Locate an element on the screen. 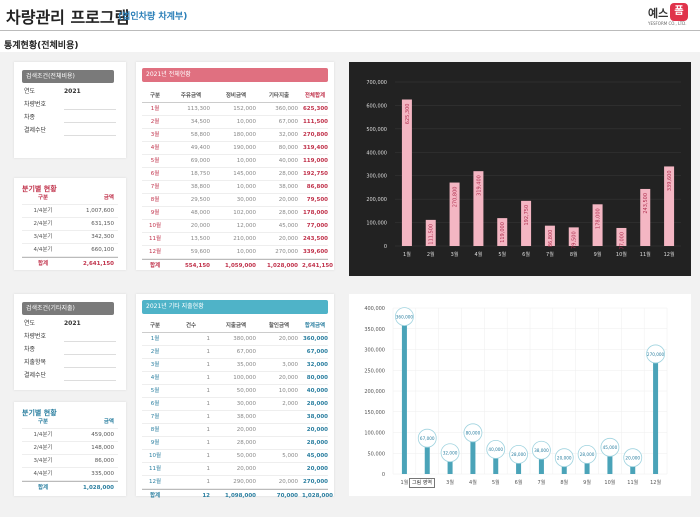  quarter-label: 4/4분기 is located at coordinates (43, 250).